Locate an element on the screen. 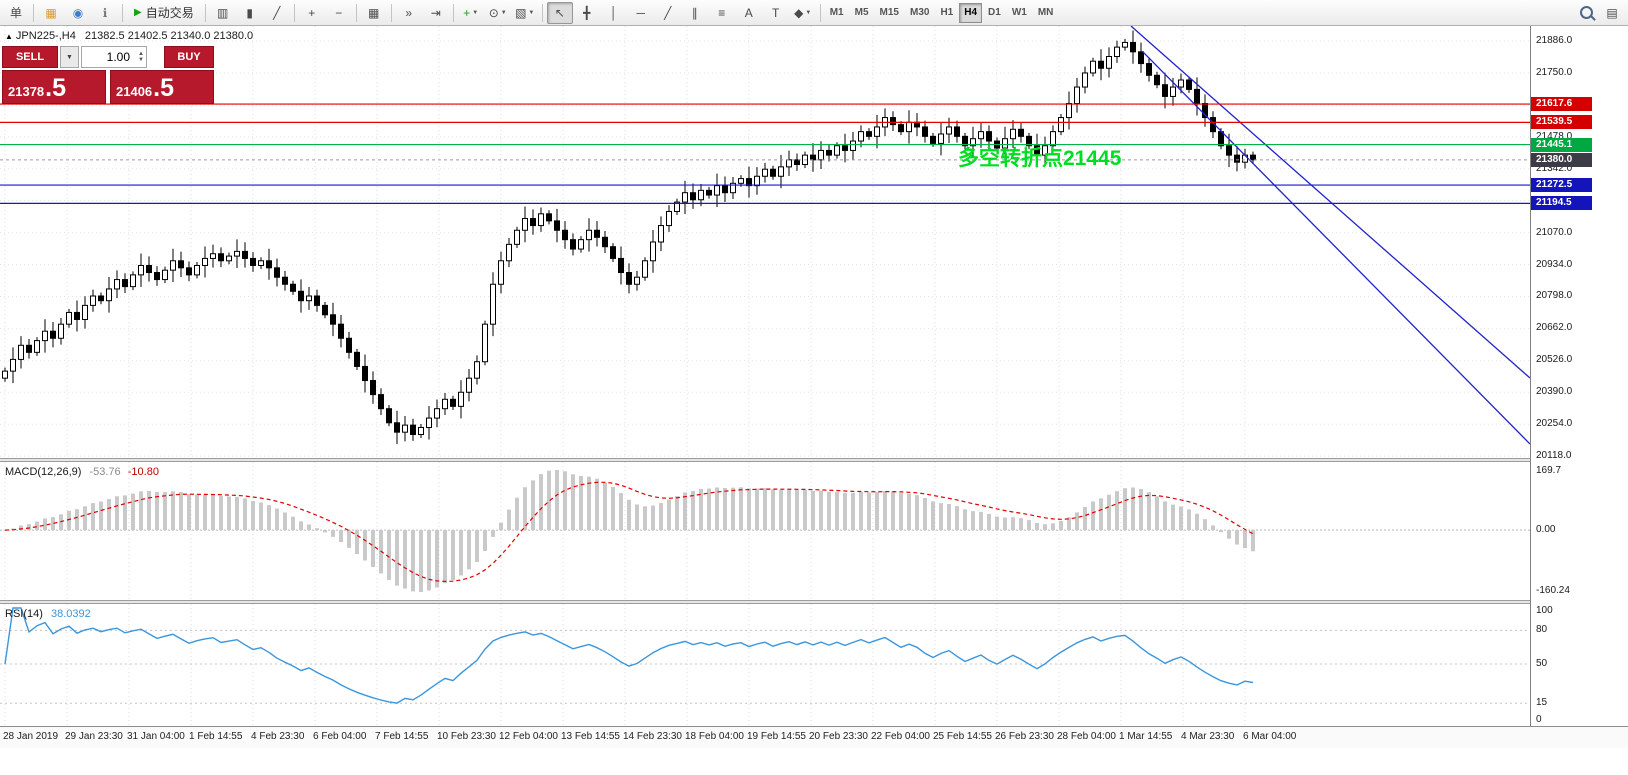  volume-input is located at coordinates (107, 57).